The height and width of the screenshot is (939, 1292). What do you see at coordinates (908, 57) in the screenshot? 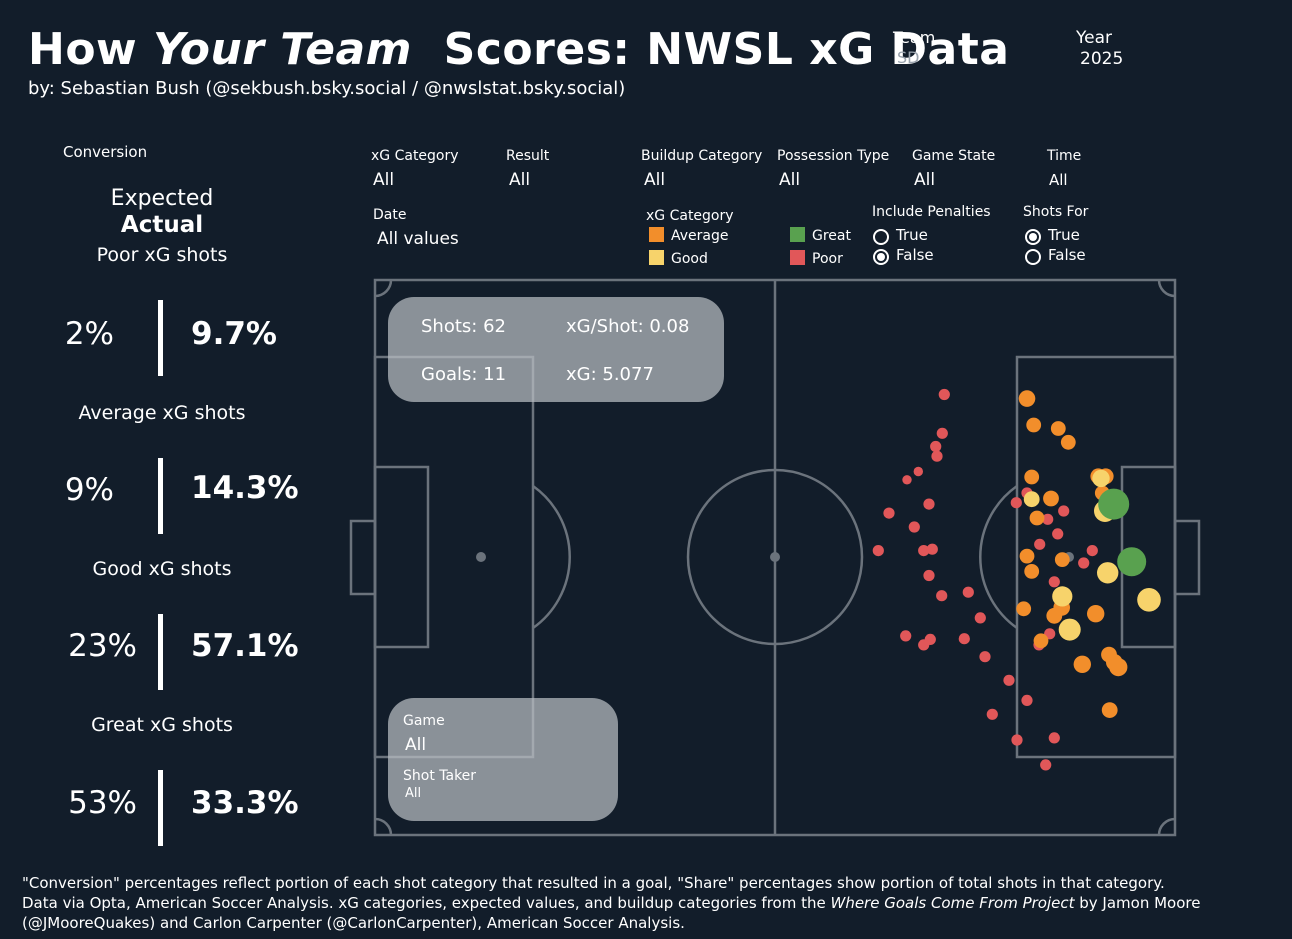
I see `team-filter-value: SD` at bounding box center [908, 57].